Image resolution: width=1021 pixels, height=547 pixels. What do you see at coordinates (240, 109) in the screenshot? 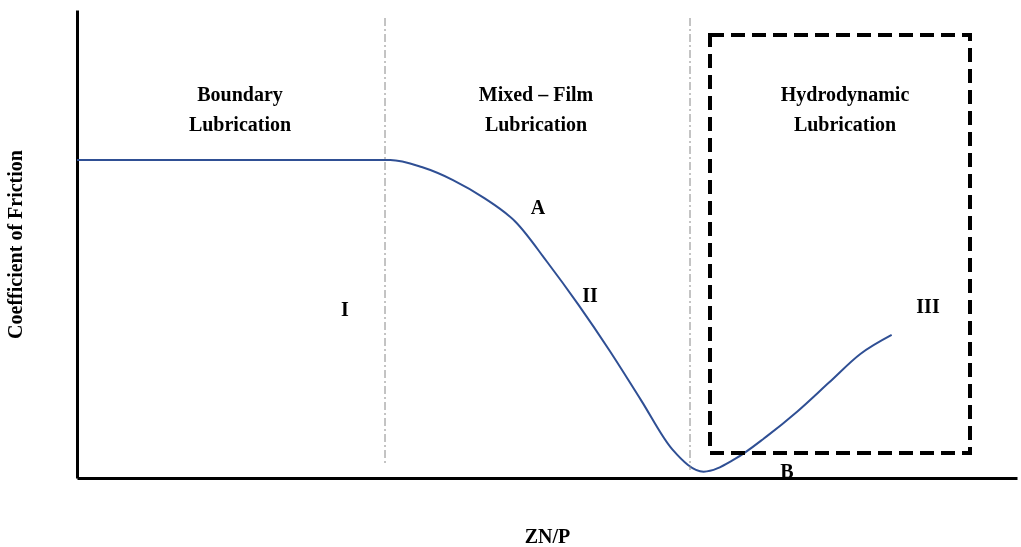
I see `text: Boundary Lubrication` at bounding box center [240, 109].